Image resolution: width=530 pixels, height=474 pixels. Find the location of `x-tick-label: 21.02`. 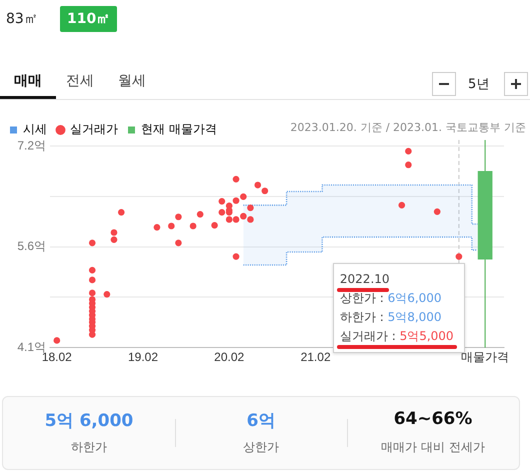

x-tick-label: 21.02 is located at coordinates (315, 357).